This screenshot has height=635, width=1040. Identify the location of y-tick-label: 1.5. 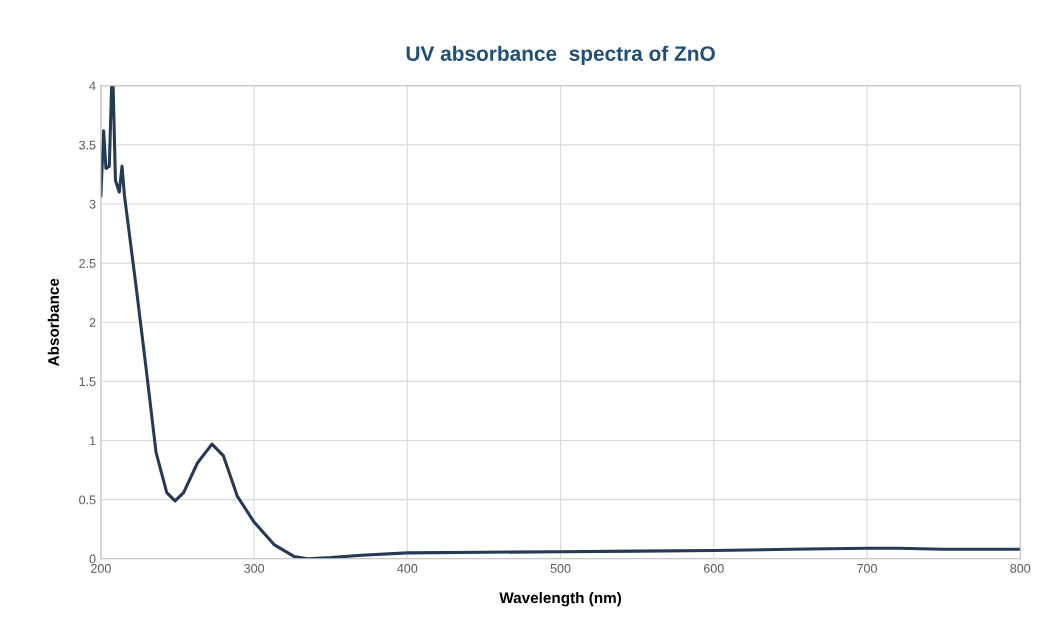
(87, 382).